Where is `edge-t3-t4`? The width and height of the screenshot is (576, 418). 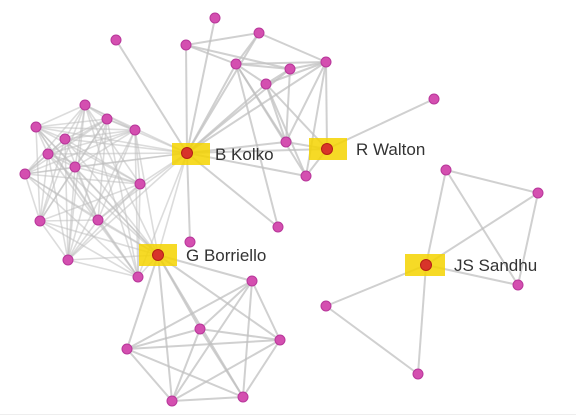
edge-t3-t4 is located at coordinates (222, 39).